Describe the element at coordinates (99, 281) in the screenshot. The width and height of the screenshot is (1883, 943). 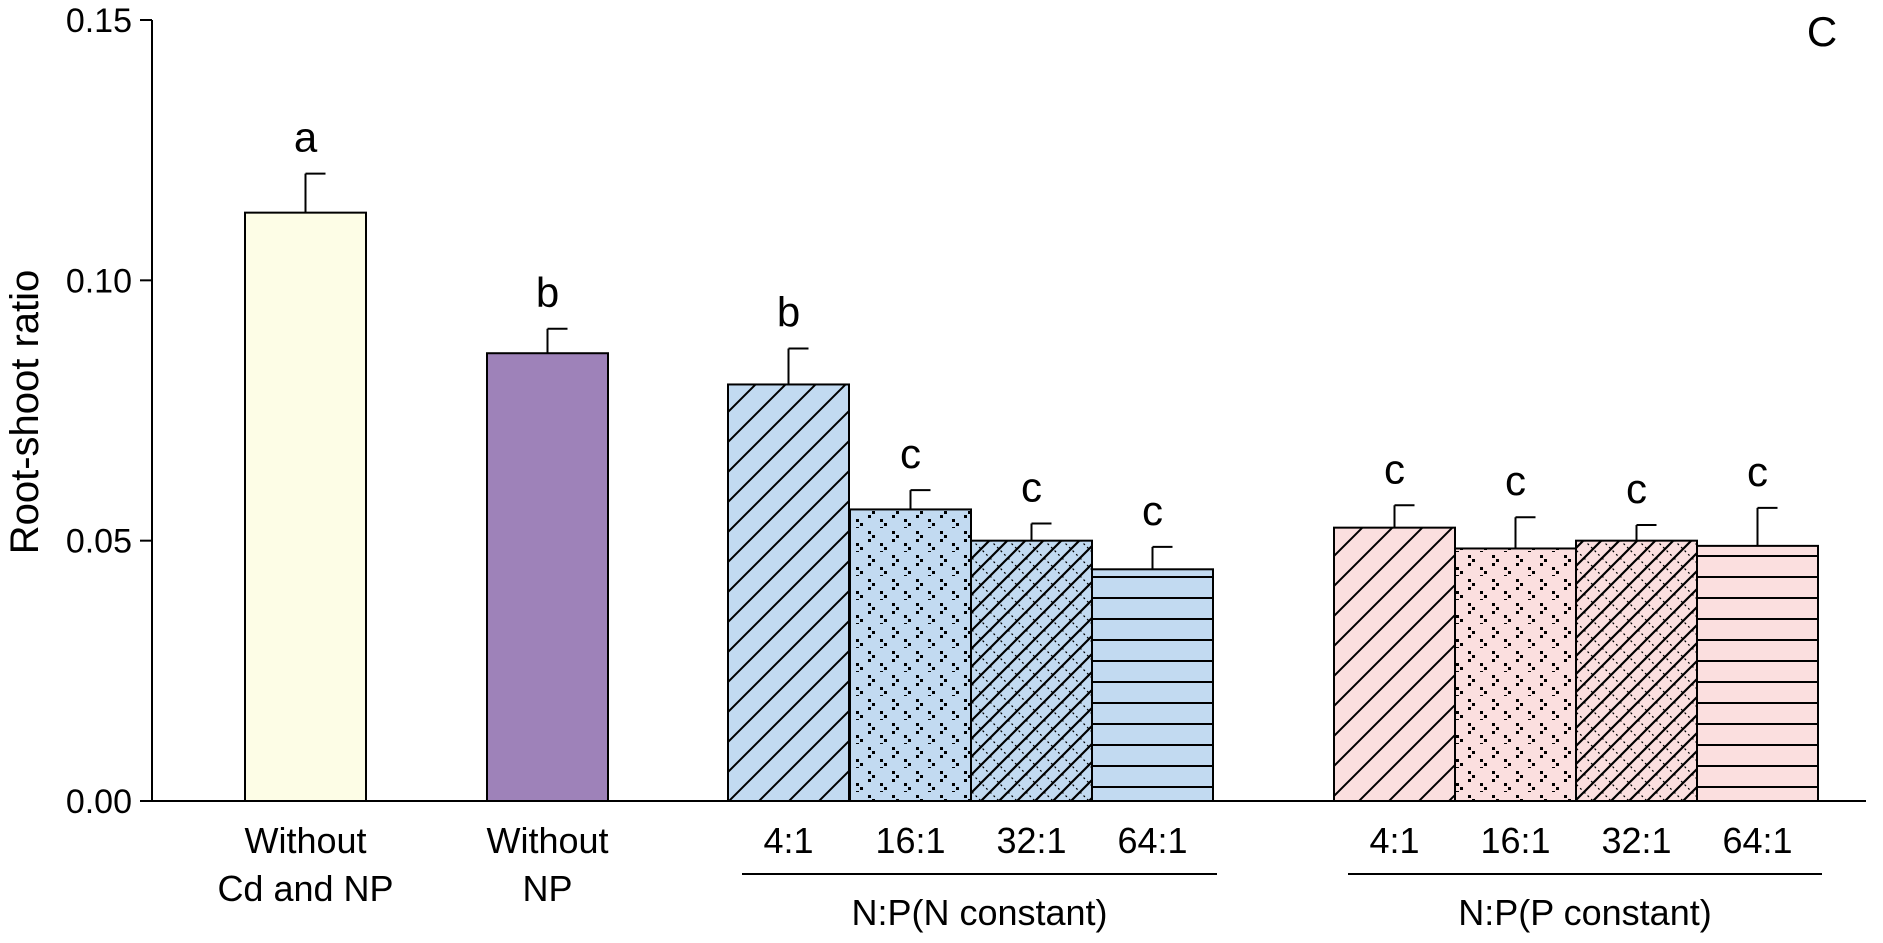
I see `y-tick-label: 0.10` at that location.